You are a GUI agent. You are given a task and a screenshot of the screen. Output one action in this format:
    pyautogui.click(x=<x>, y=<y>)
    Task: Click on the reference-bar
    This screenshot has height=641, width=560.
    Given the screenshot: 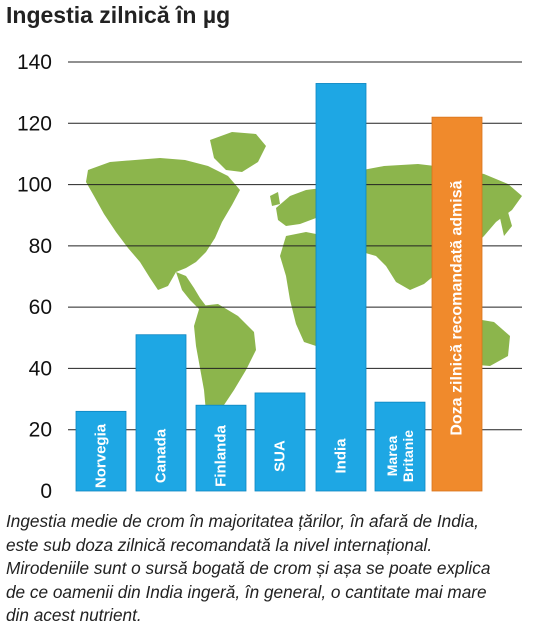 What is the action you would take?
    pyautogui.click(x=457, y=304)
    